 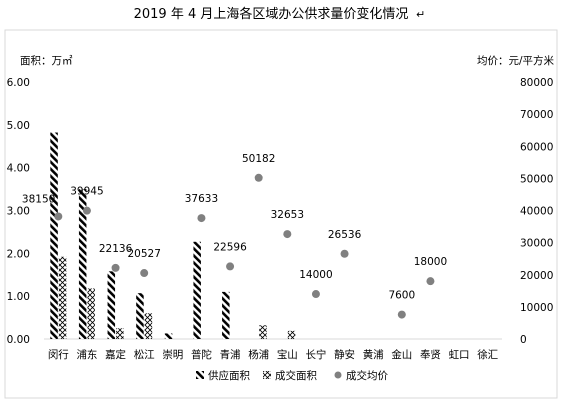 I want to click on y-left-tick-label: 1.00, so click(x=18, y=297).